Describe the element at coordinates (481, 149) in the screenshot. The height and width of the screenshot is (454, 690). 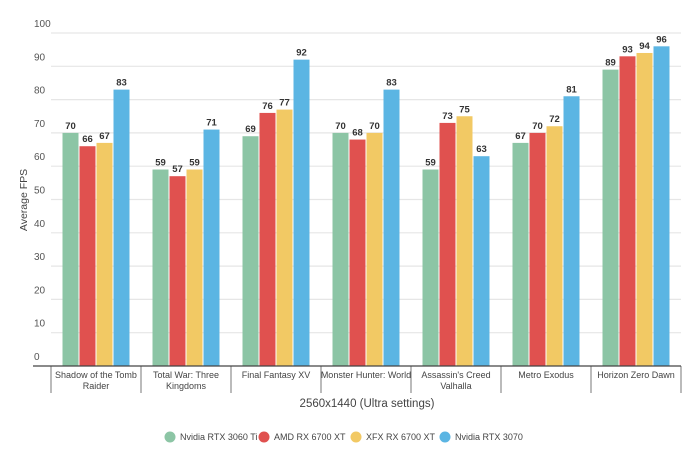
I see `data-label: 63` at that location.